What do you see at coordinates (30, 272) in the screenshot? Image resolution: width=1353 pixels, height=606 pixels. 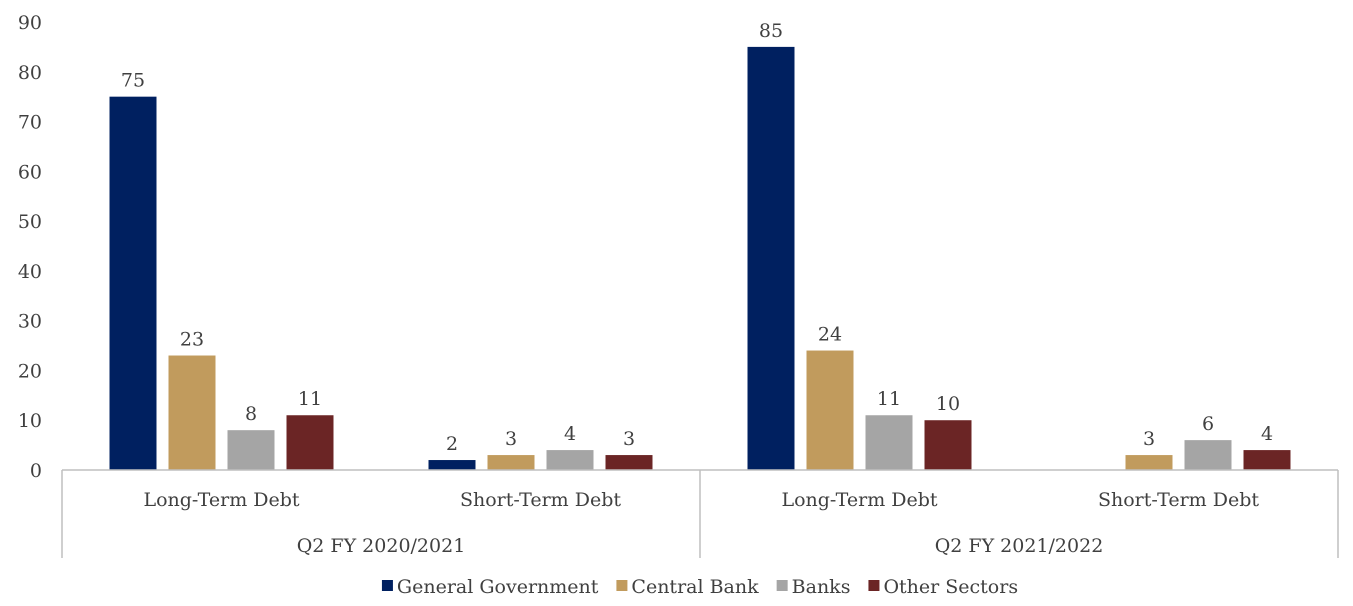 I see `y-tick-label: 40` at bounding box center [30, 272].